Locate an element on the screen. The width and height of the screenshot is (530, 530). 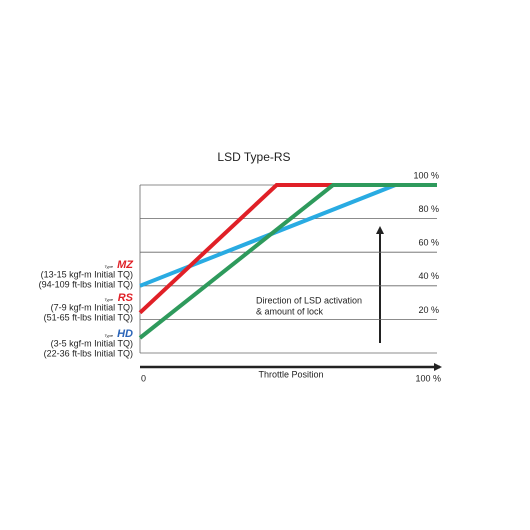
annotation: & amount of lock is located at coordinates (290, 311).